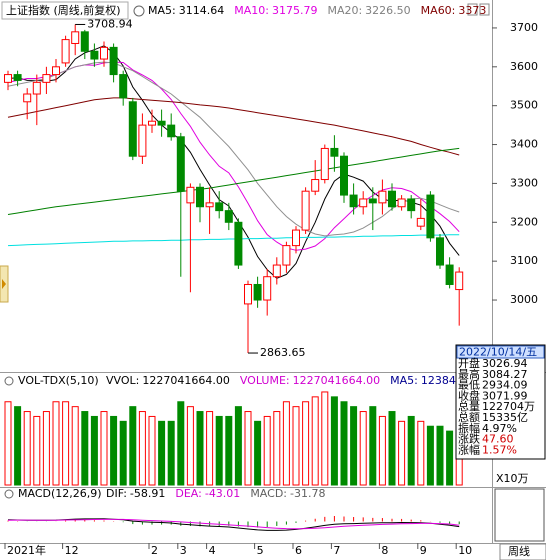  What do you see at coordinates (122, 380) in the screenshot?
I see `indicator-name: VVOL:` at bounding box center [122, 380].